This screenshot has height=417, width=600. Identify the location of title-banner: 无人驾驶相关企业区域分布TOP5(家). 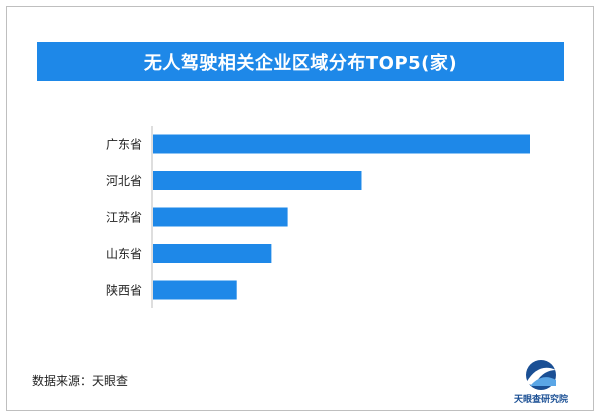
(300, 61).